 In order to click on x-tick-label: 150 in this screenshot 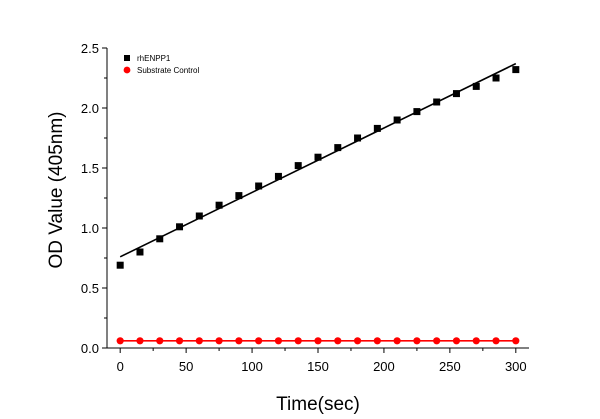, I will do `click(318, 366)`.